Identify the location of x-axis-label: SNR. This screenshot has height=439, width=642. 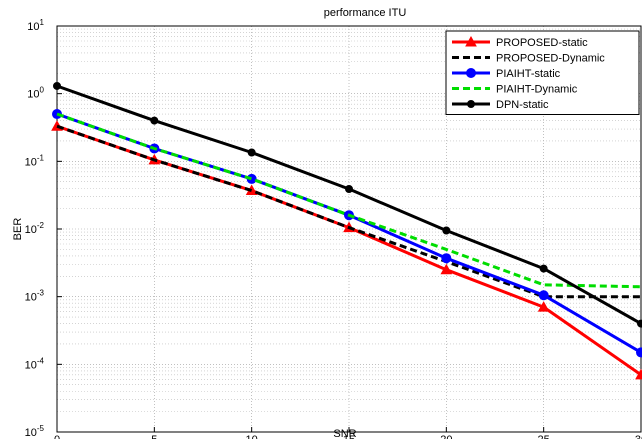
(344, 433).